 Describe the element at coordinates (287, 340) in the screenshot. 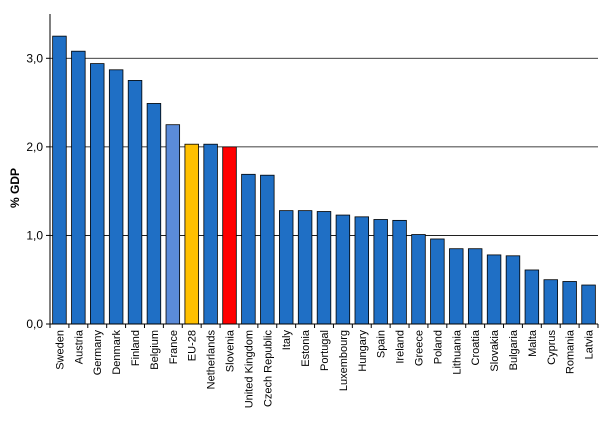

I see `x-tick-label: Italy` at that location.